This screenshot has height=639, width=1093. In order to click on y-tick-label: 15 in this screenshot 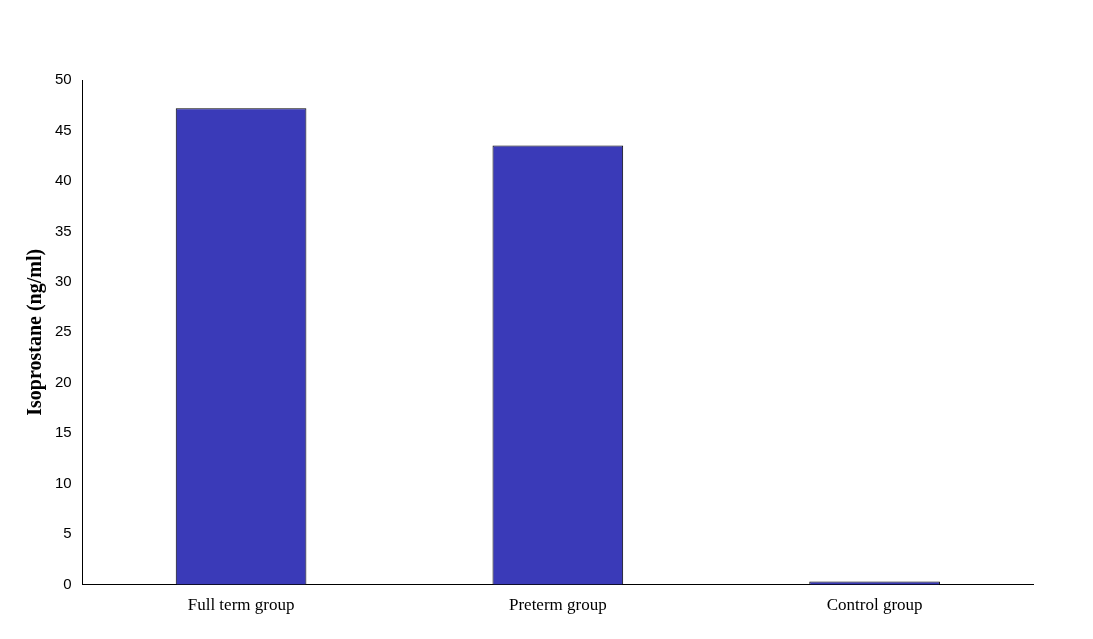, I will do `click(63, 432)`.